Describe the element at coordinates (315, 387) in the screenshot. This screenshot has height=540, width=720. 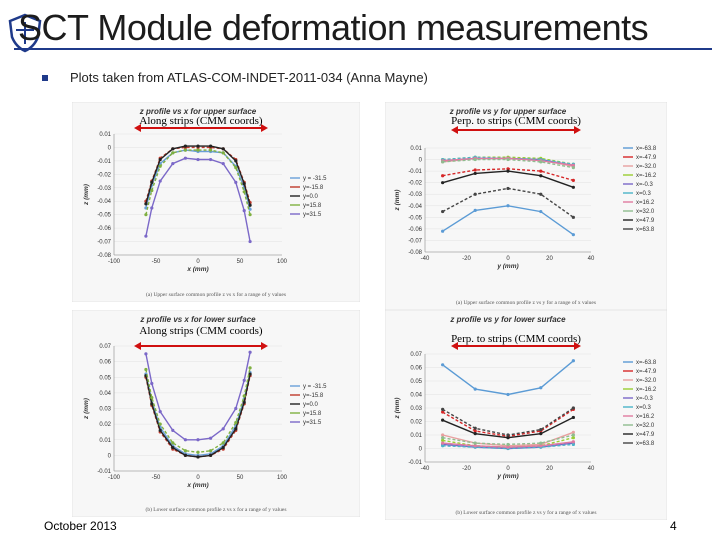
I see `legend-label: y = -31.5` at that location.